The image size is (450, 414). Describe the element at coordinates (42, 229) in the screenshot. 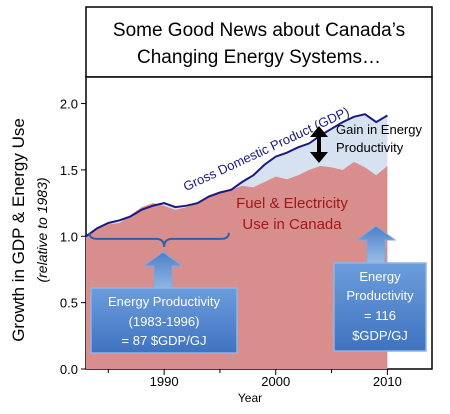

I see `y-axis-sublabel: (relative to 1983)` at that location.